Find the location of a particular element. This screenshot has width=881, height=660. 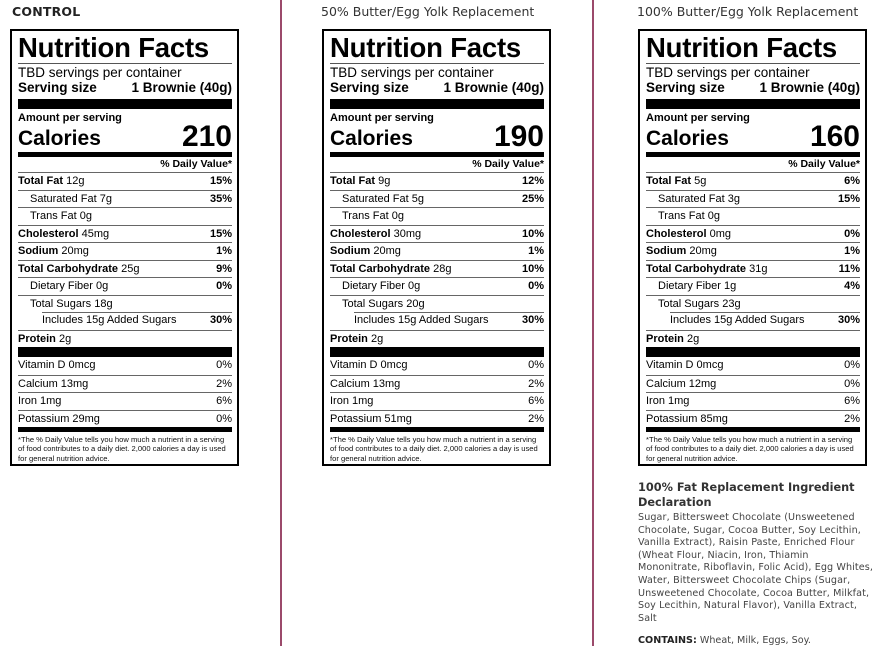

vitamin-row-potassium: Potassium 85mg 2% is located at coordinates (753, 418).